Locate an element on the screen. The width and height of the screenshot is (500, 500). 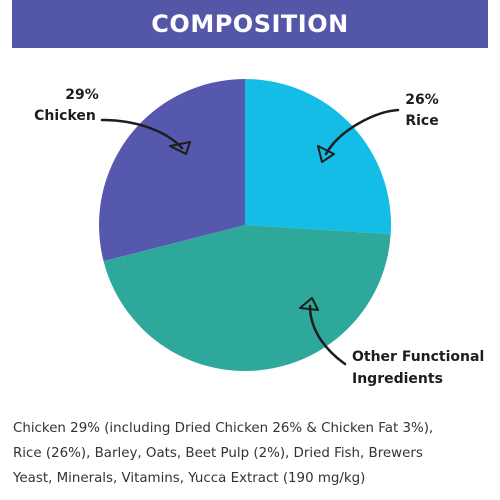
rice-arrow is located at coordinates (362, 132).